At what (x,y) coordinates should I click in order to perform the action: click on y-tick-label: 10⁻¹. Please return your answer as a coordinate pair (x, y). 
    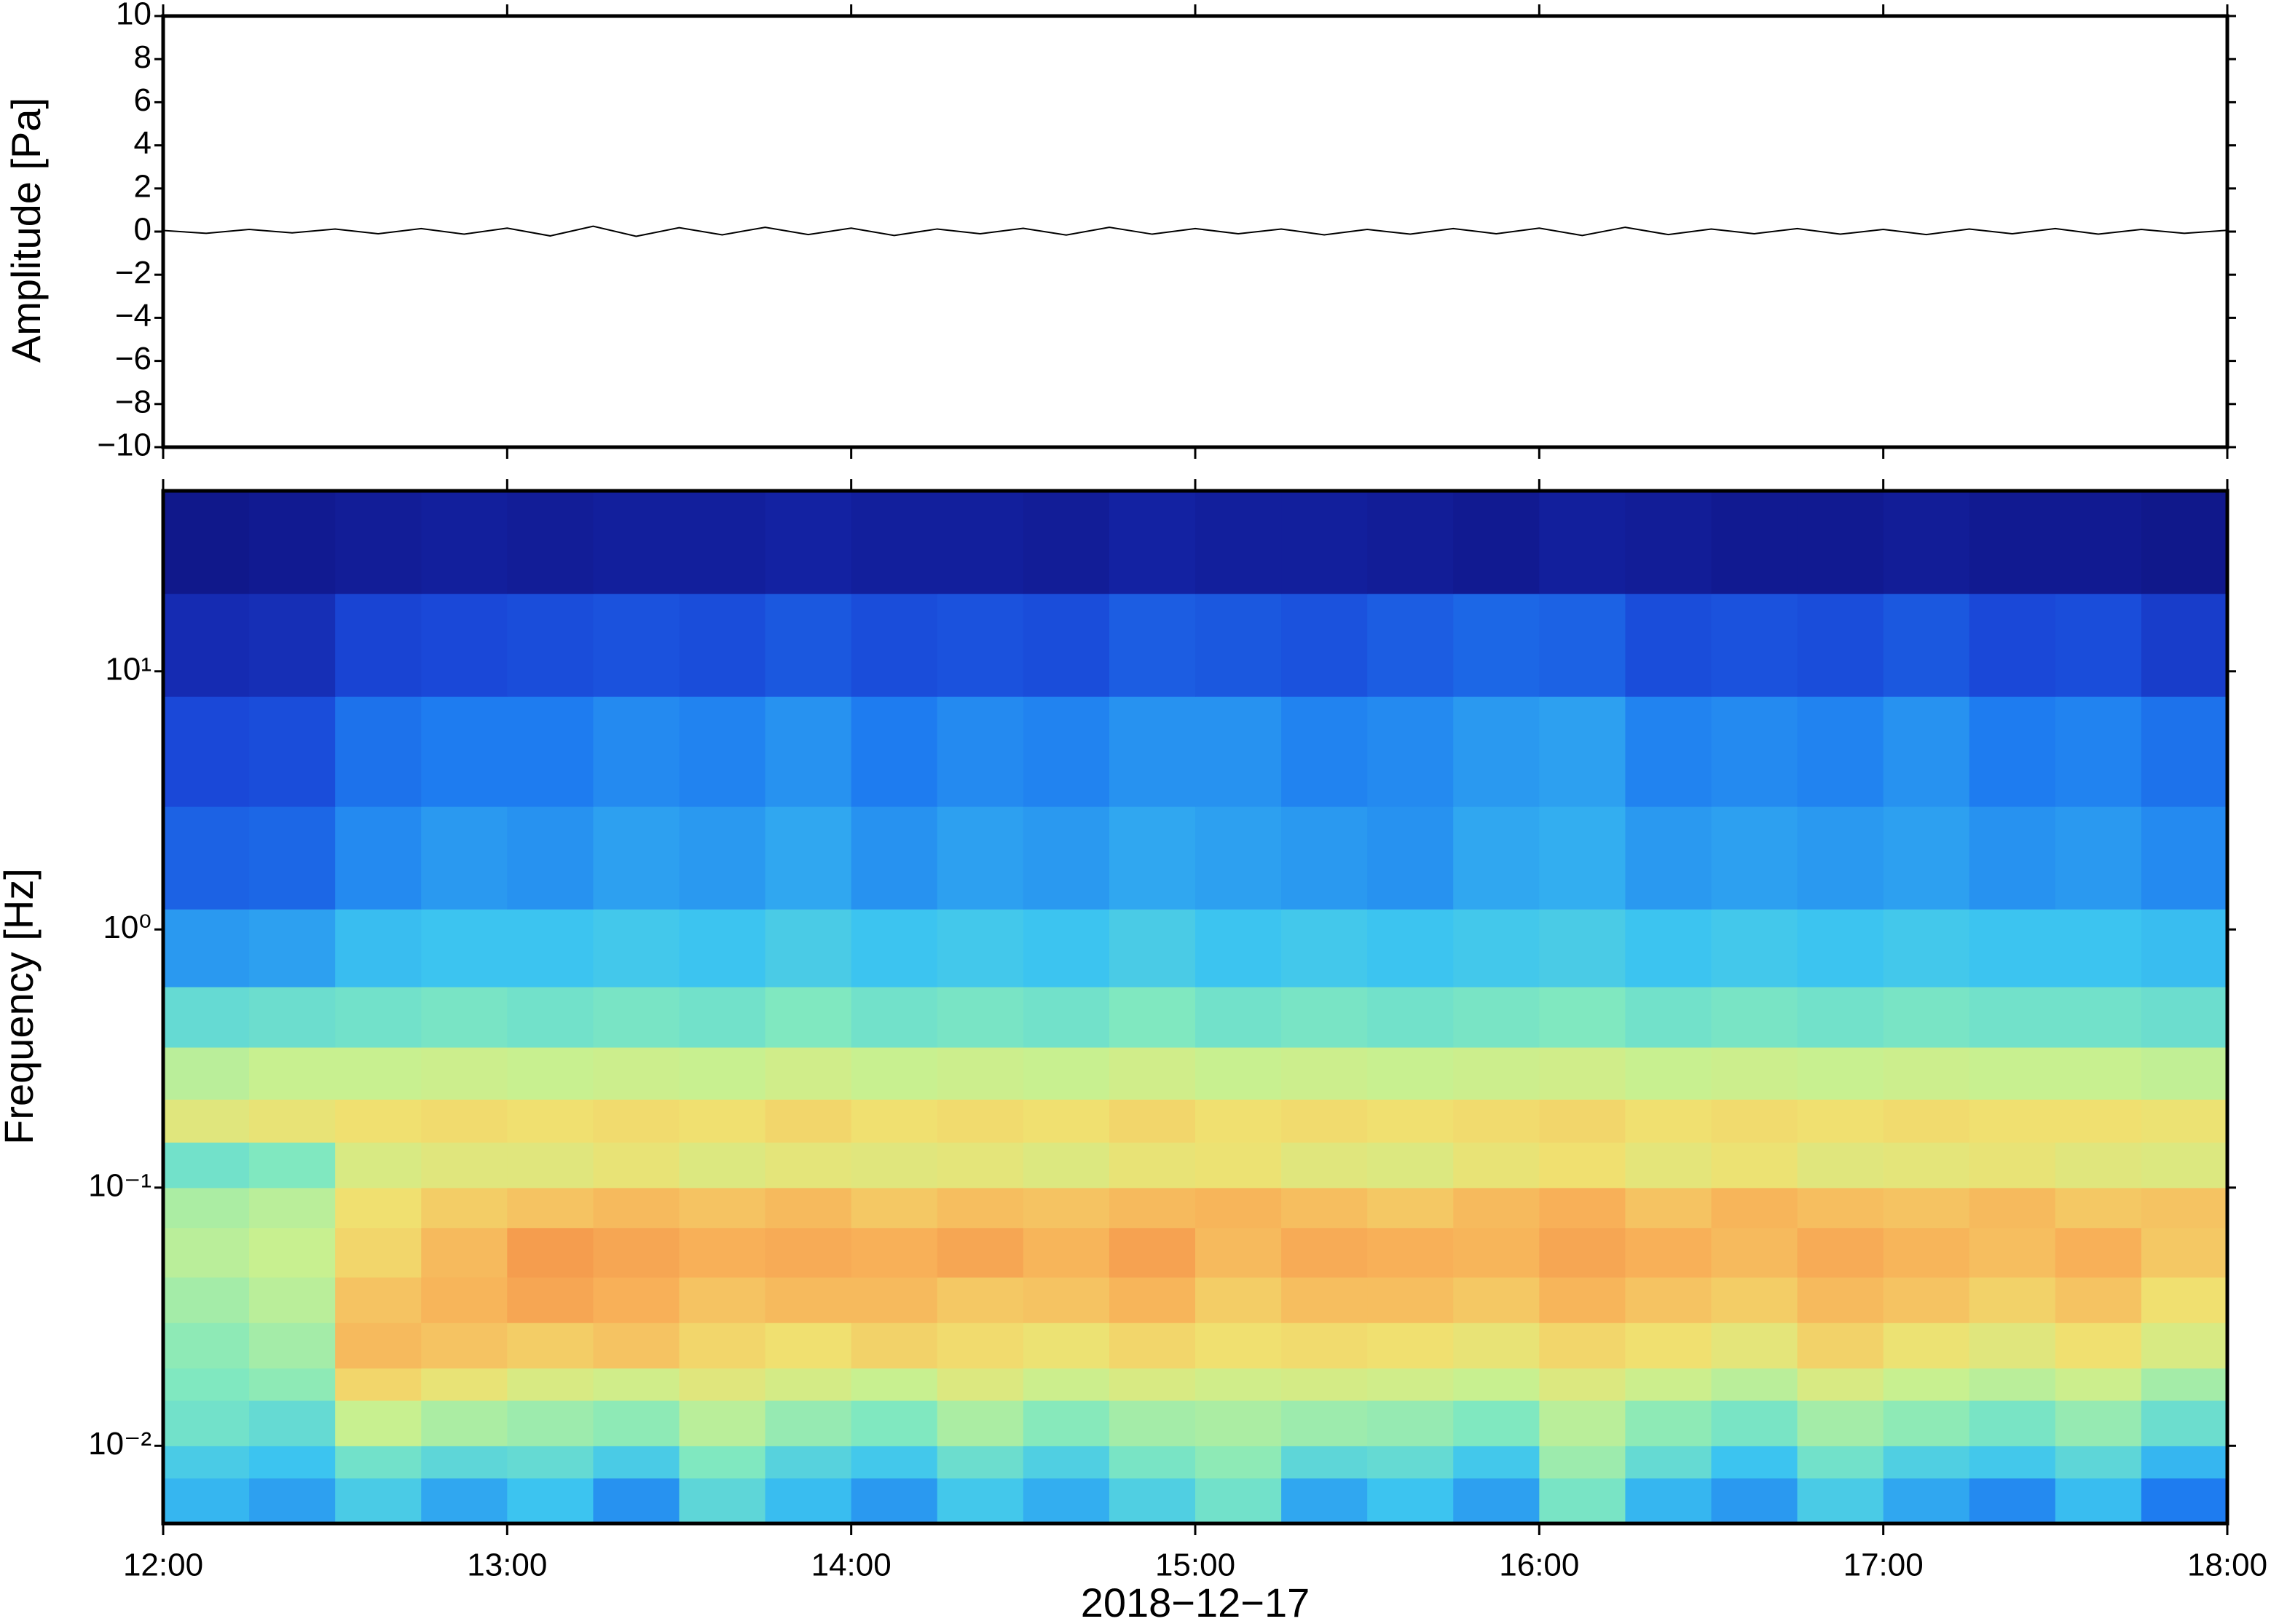
    Looking at the image, I should click on (119, 1185).